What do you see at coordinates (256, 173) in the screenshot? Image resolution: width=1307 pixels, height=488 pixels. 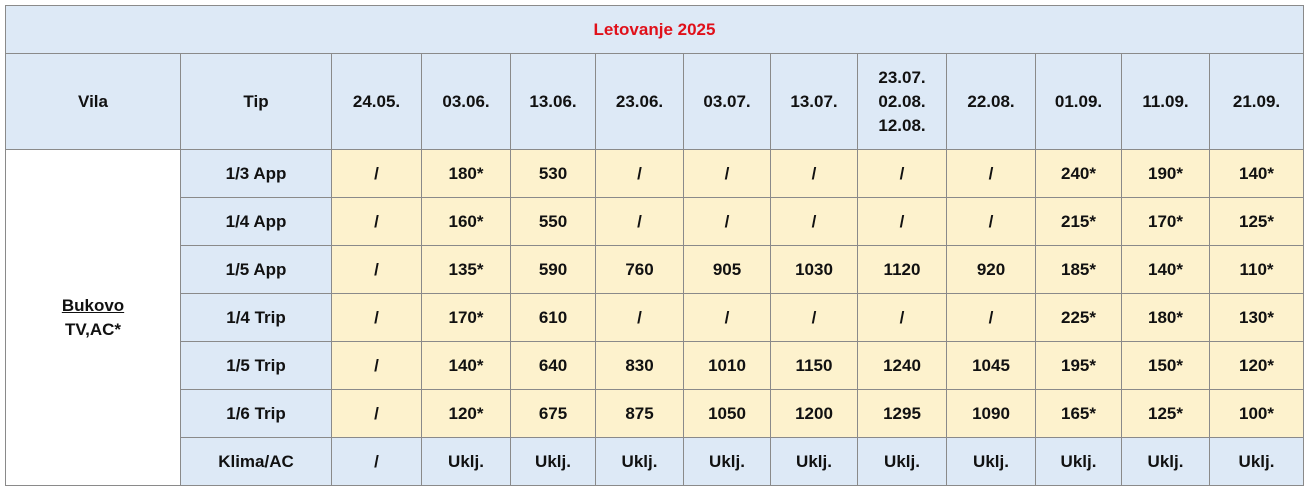 I see `type-cell: 1/3 App` at bounding box center [256, 173].